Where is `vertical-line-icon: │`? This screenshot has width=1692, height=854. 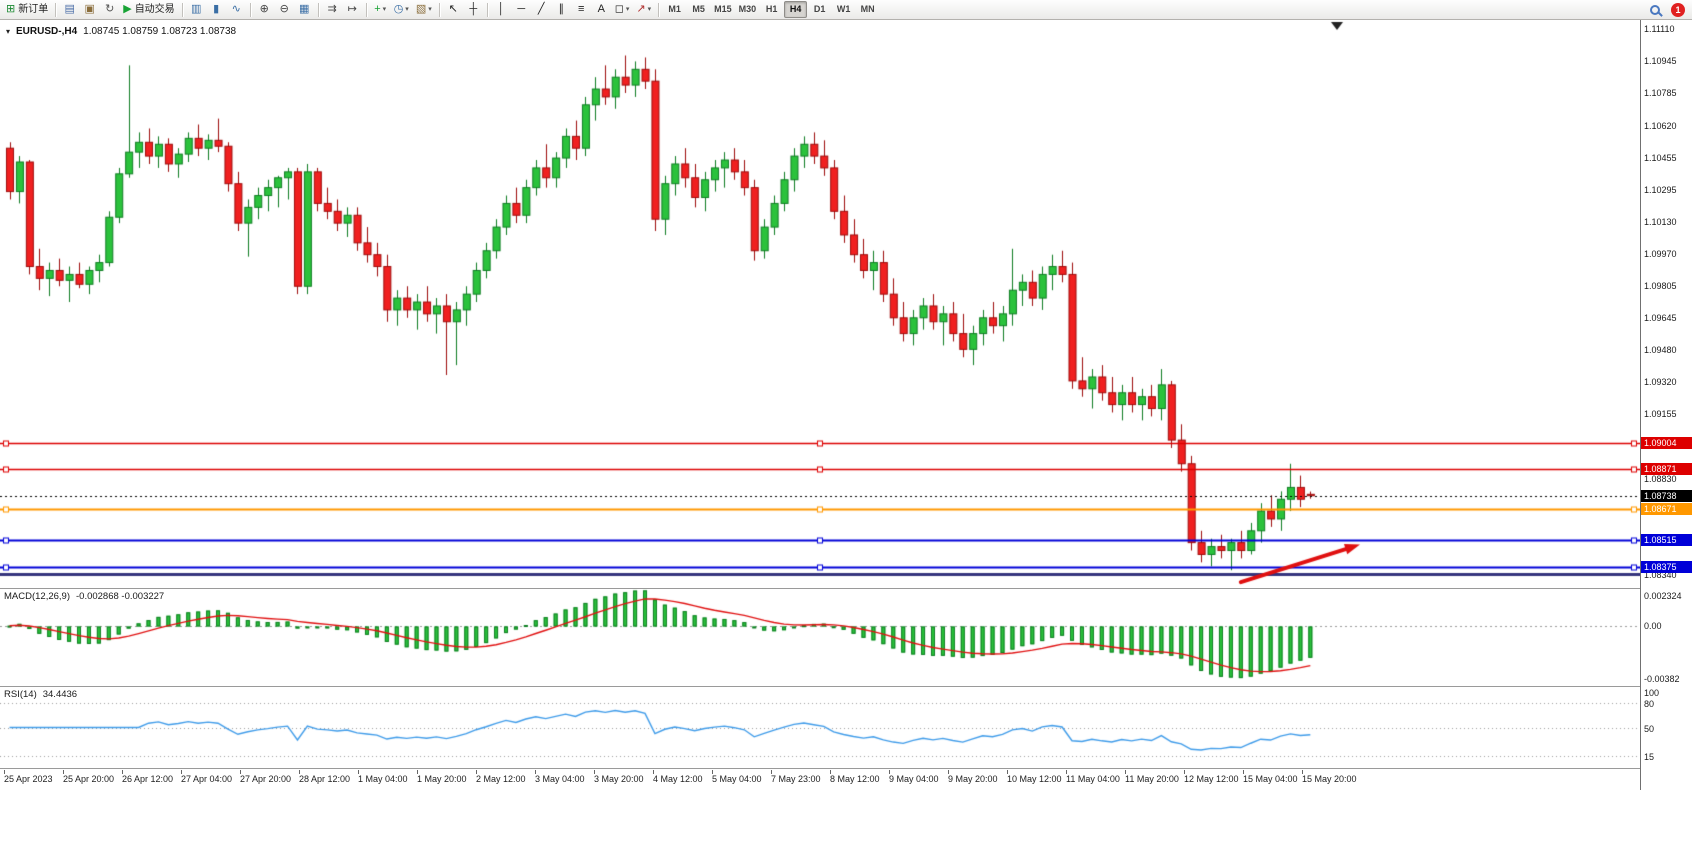
vertical-line-icon: │ is located at coordinates (501, 9).